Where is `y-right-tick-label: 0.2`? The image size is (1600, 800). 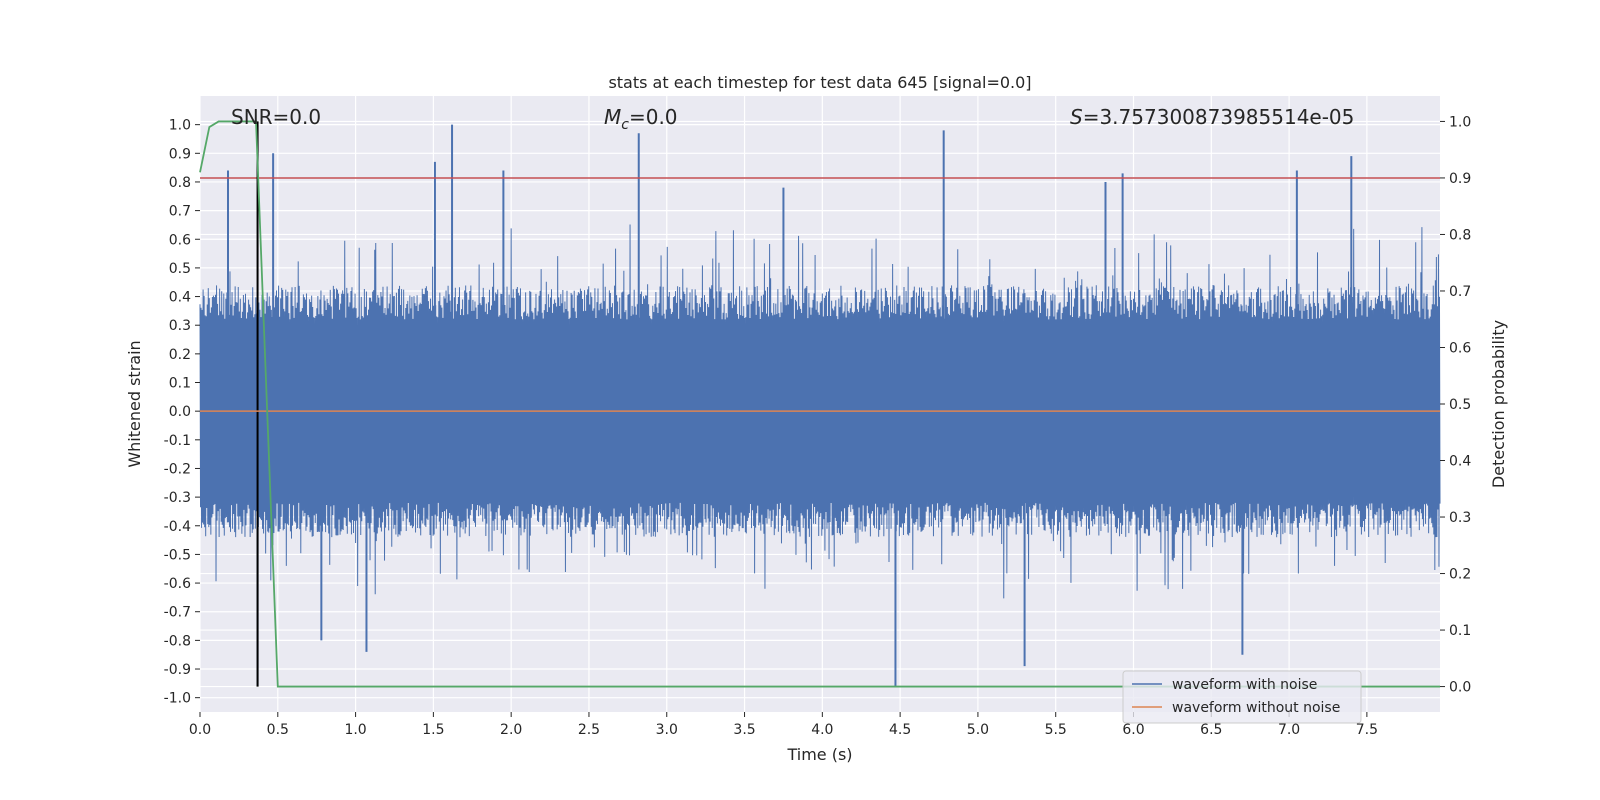 y-right-tick-label: 0.2 is located at coordinates (1460, 575).